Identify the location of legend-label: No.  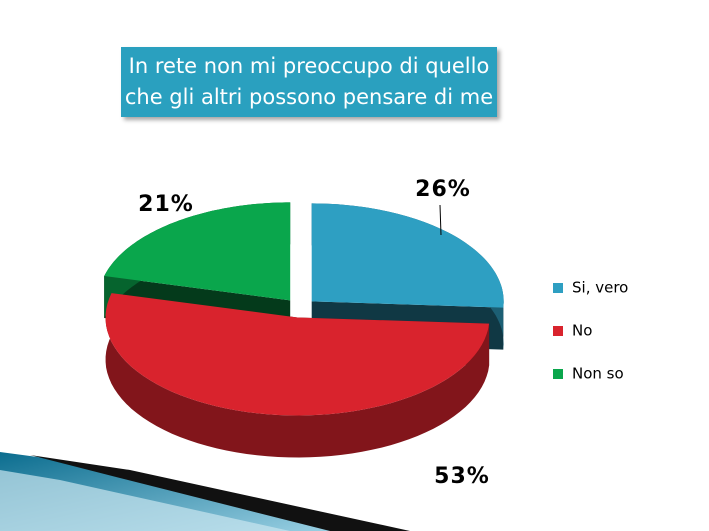
(582, 331).